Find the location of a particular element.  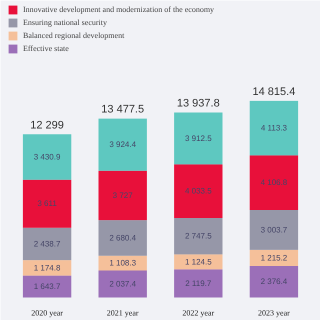

data-label: 1 215.2 is located at coordinates (274, 257).